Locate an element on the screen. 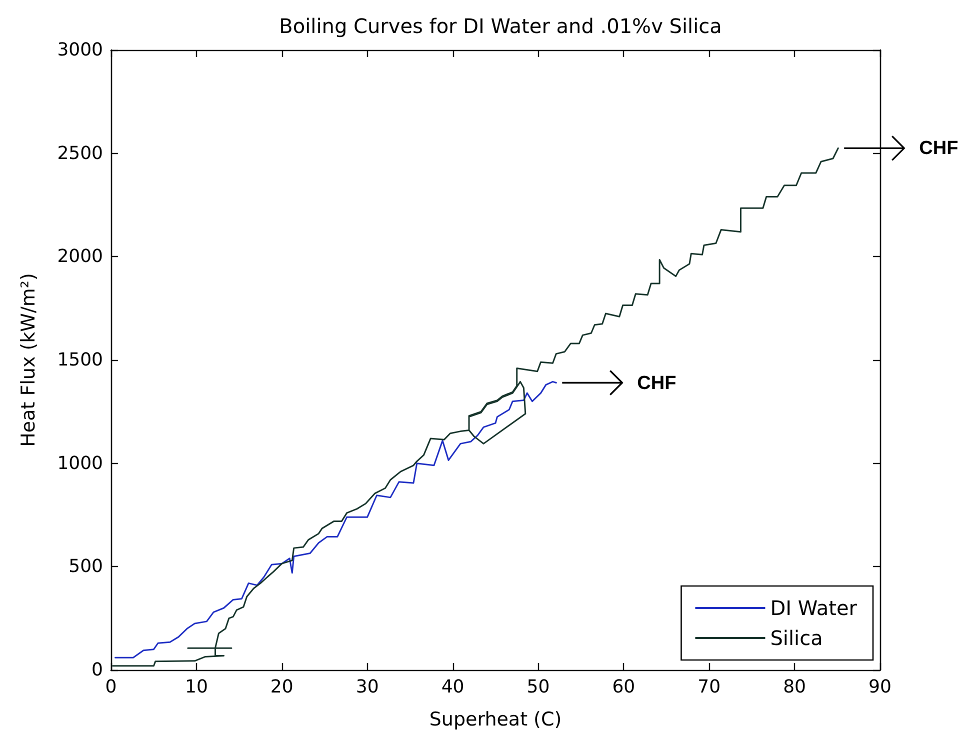 The height and width of the screenshot is (734, 962). y-axis-title: Heat Flux (kW/m²) is located at coordinates (29, 360).